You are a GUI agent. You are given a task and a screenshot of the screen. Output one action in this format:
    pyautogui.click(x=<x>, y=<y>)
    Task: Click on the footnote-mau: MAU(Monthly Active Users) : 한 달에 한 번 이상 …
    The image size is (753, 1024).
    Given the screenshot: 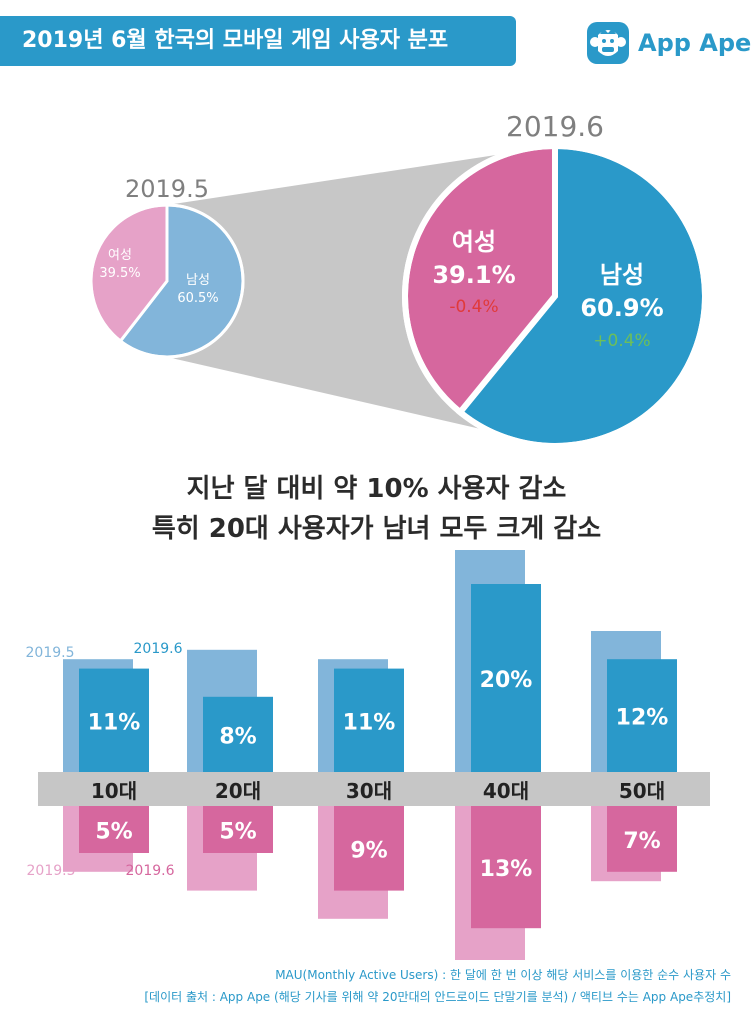 What is the action you would take?
    pyautogui.click(x=503, y=975)
    